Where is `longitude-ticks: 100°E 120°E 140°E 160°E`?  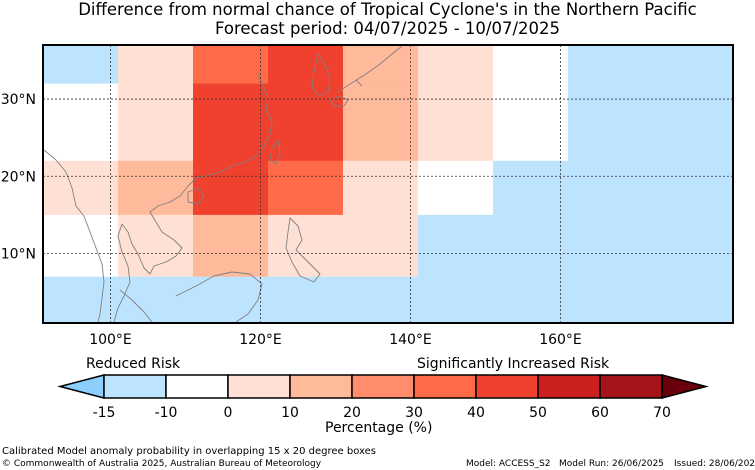
longitude-ticks: 100°E 120°E 140°E 160°E is located at coordinates (335, 340).